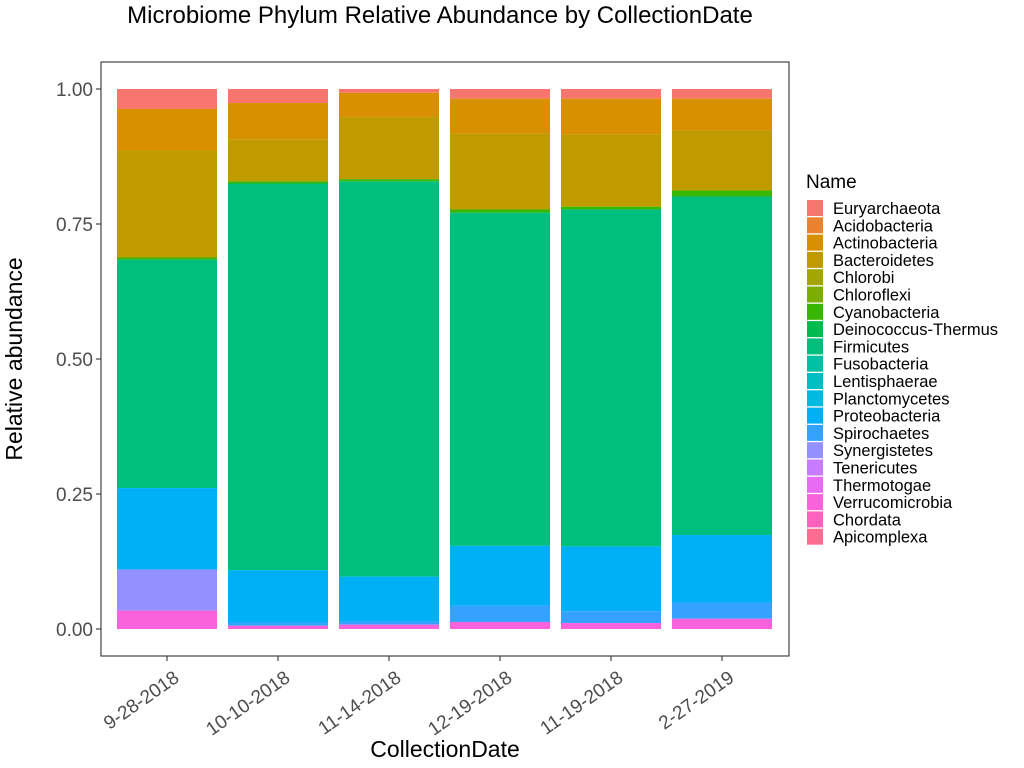  I want to click on legend-key-chloroflexi, so click(815, 294).